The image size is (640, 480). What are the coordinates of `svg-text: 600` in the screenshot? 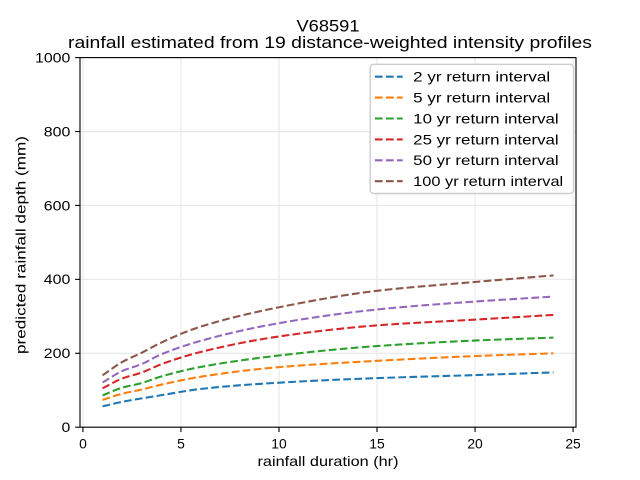 It's located at (57, 205).